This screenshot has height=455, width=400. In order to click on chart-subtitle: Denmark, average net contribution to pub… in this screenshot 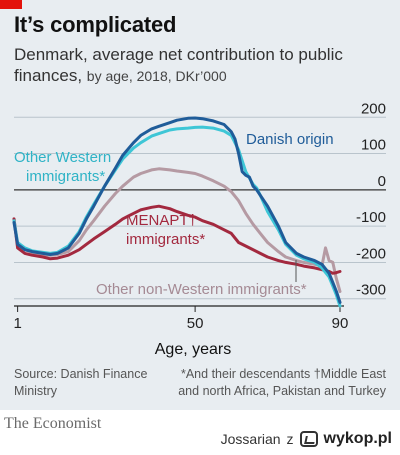, I will do `click(204, 65)`.